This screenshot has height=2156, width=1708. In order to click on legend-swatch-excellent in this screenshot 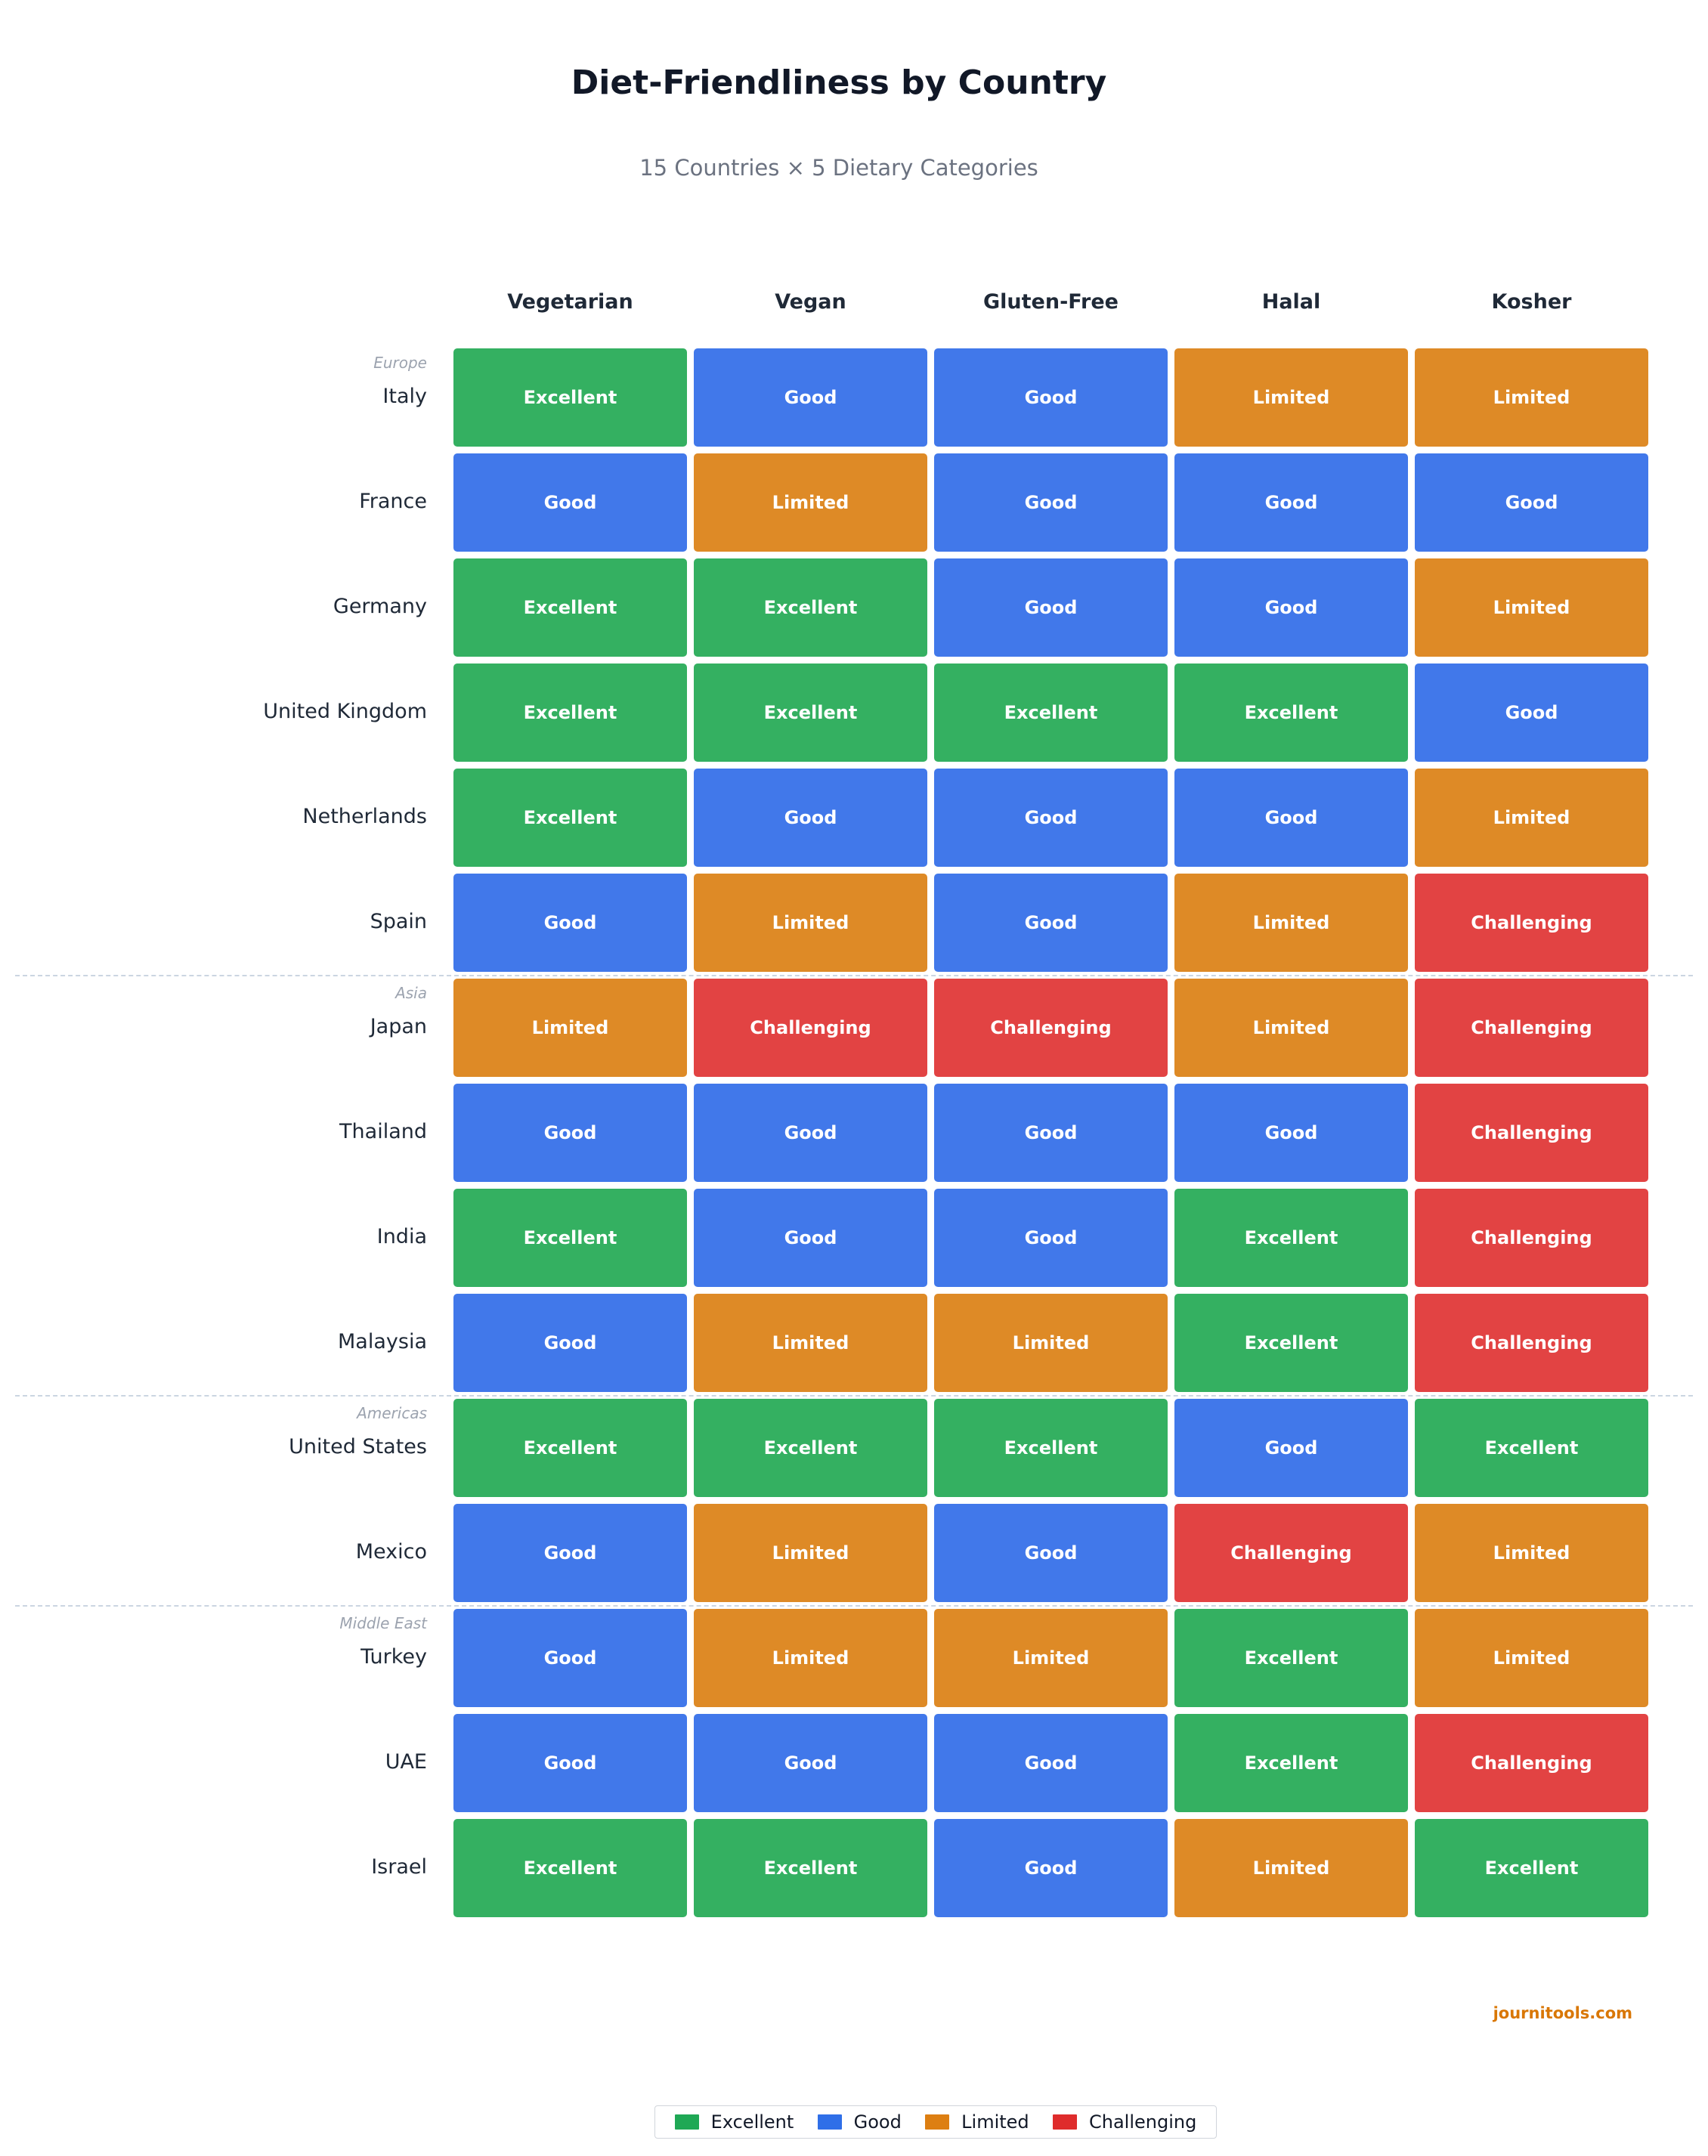, I will do `click(686, 2122)`.